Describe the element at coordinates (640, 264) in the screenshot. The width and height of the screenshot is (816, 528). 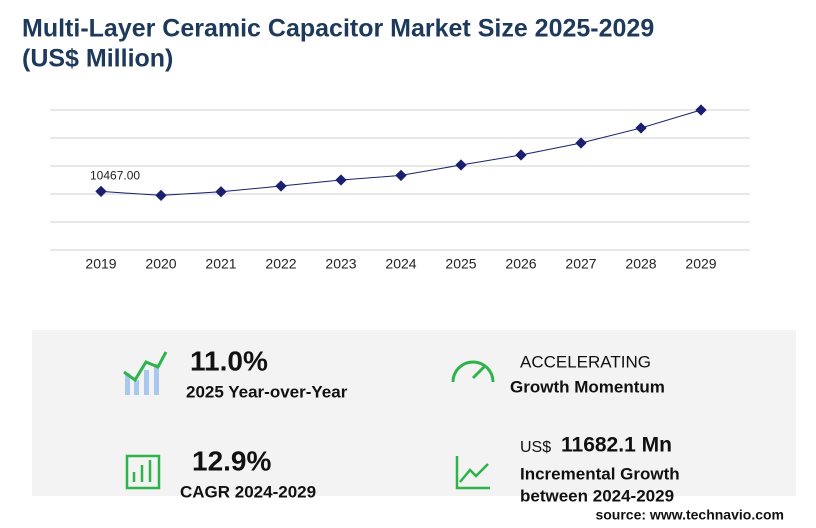
I see `x-tick-label: 2028` at that location.